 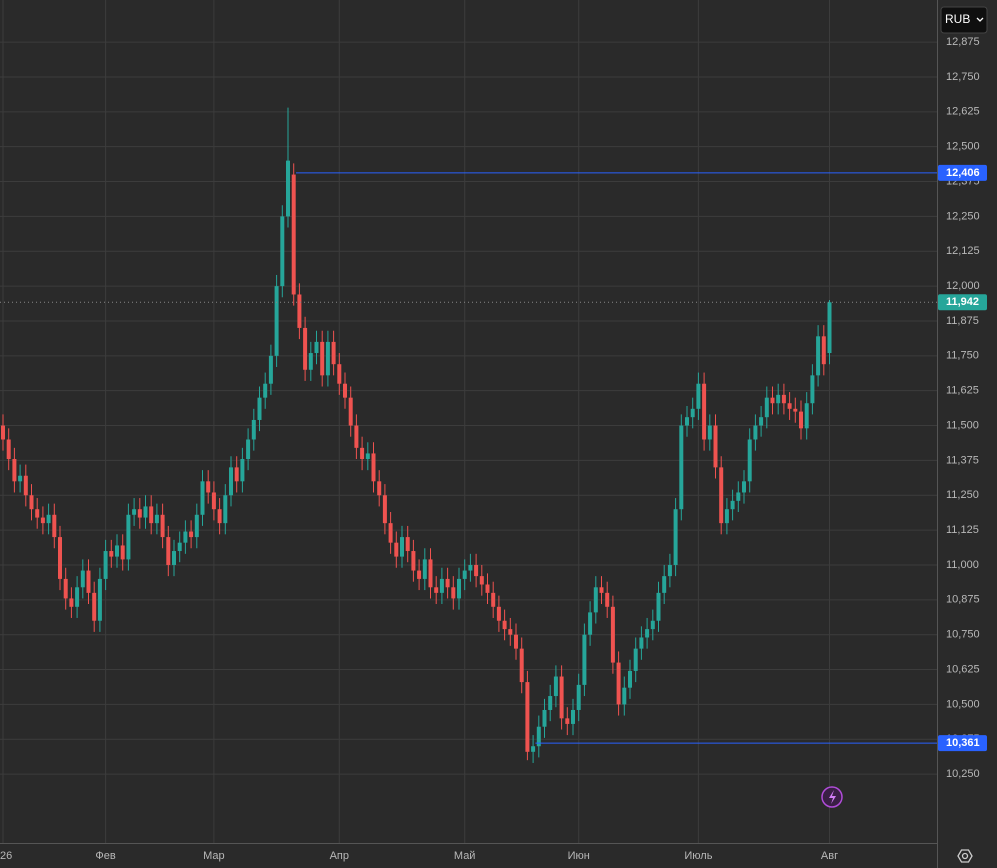 I want to click on currency-label: RUB, so click(x=957, y=19).